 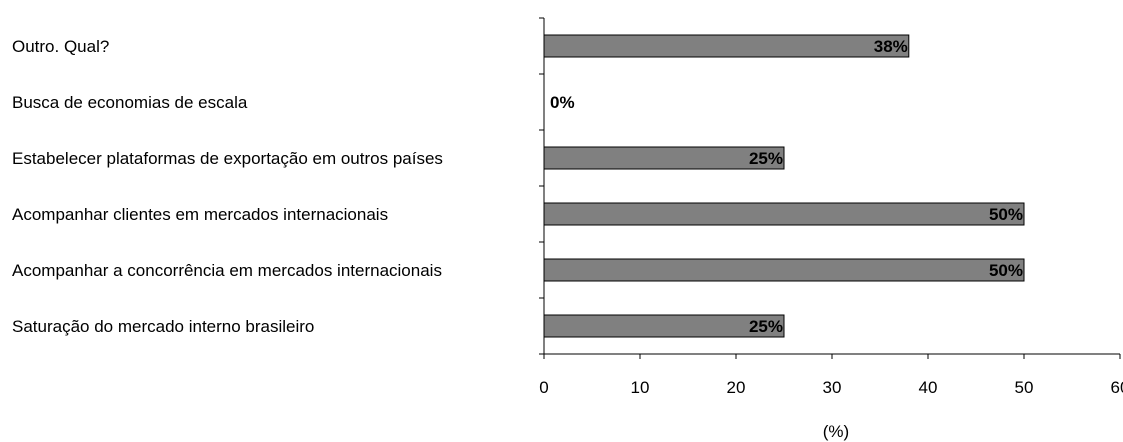 What do you see at coordinates (542, 186) in the screenshot?
I see `y-axis` at bounding box center [542, 186].